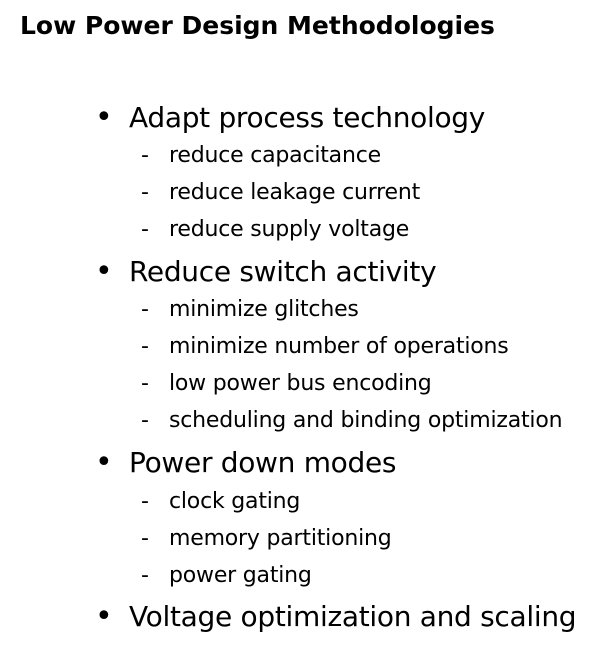 Image resolution: width=613 pixels, height=655 pixels. What do you see at coordinates (289, 229) in the screenshot?
I see `sub-label: reduce supply voltage` at bounding box center [289, 229].